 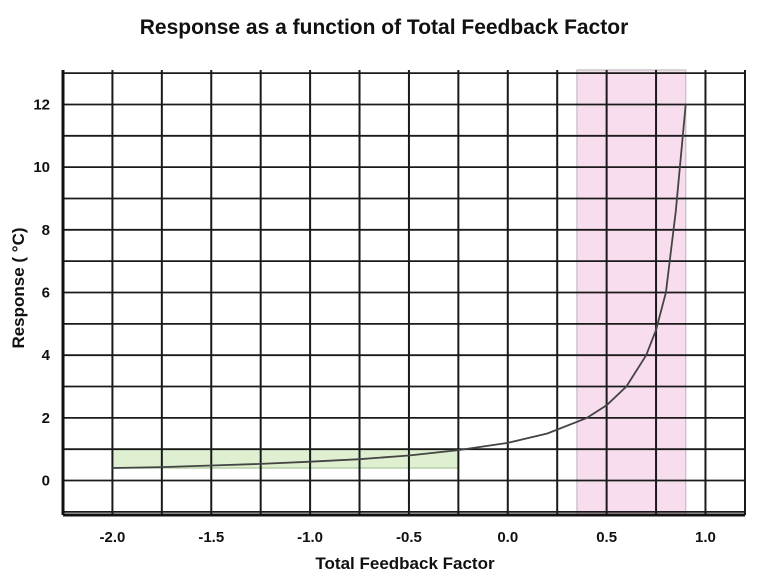 I want to click on y-axis-label: Response ( °C), so click(x=18, y=287).